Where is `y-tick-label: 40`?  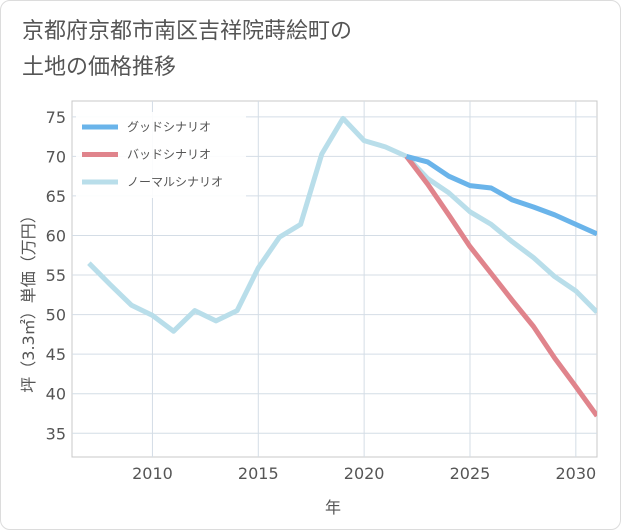
y-tick-label: 40 is located at coordinates (56, 394).